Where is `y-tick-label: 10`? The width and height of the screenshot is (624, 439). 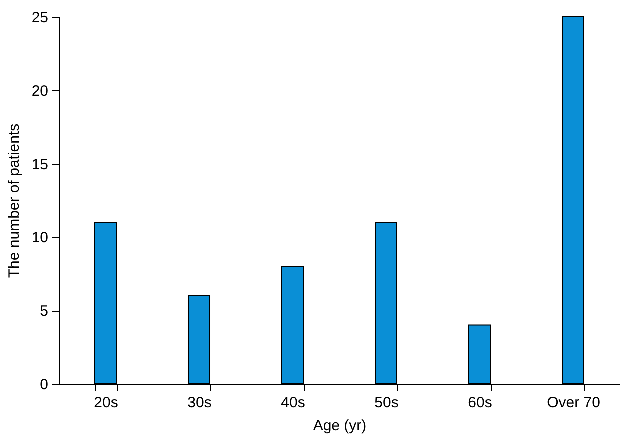
y-tick-label: 10 is located at coordinates (40, 238).